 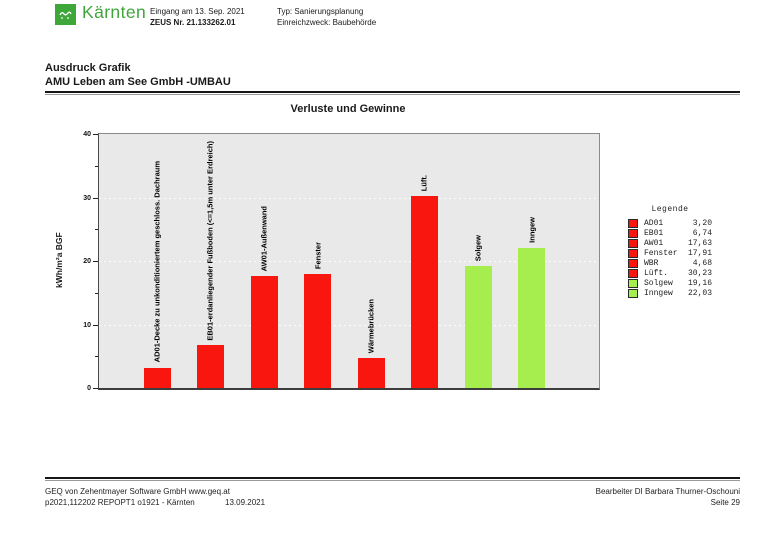 I want to click on footer-date: 13.09.2021, so click(x=245, y=502).